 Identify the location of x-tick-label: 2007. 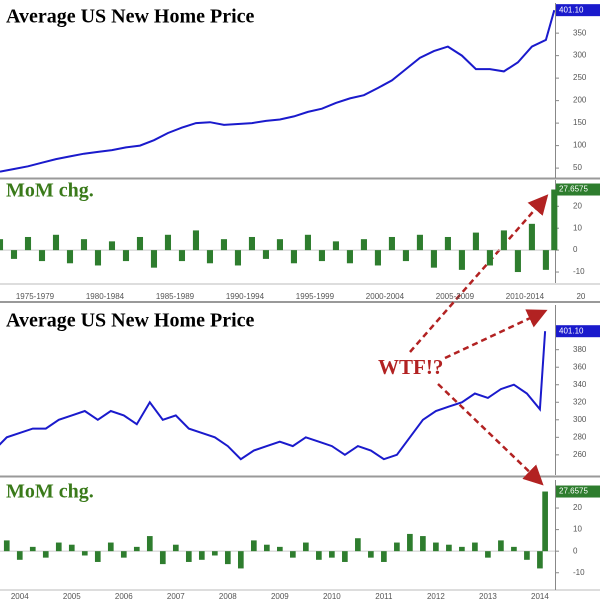
(176, 596).